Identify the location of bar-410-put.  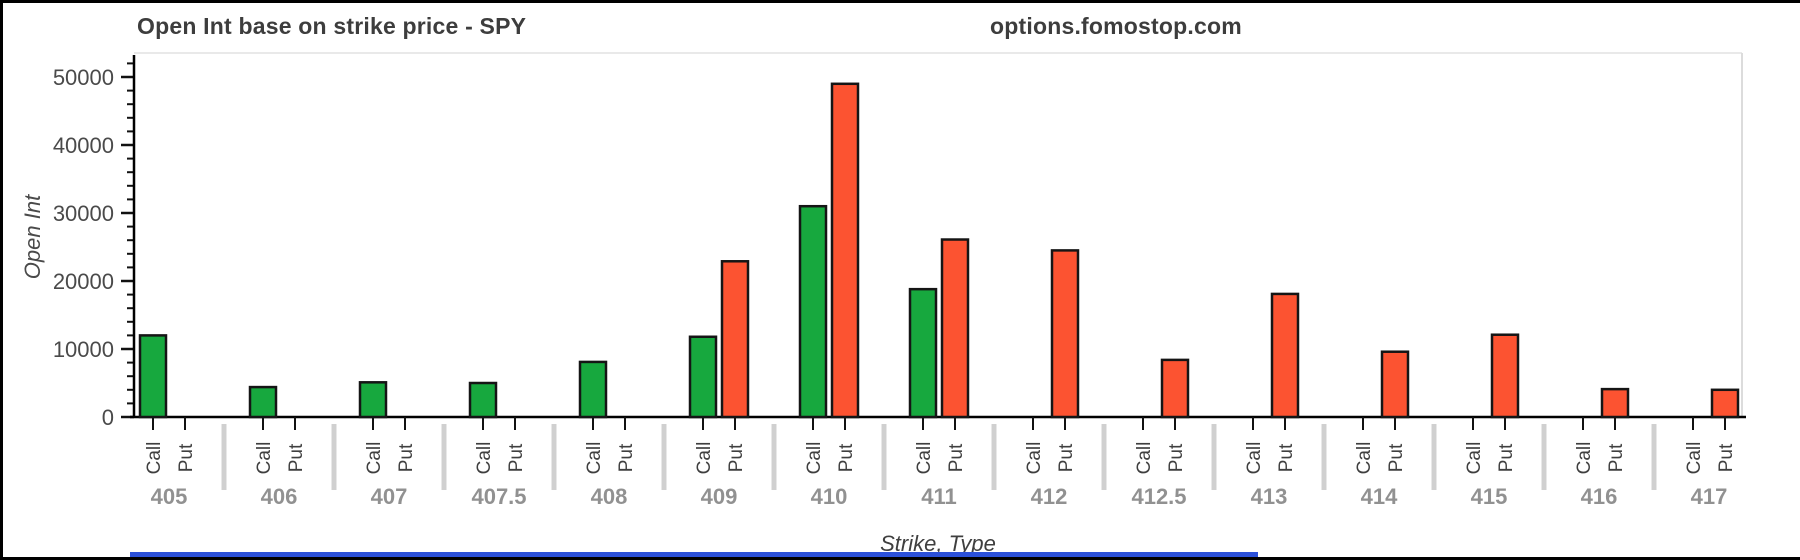
(845, 250).